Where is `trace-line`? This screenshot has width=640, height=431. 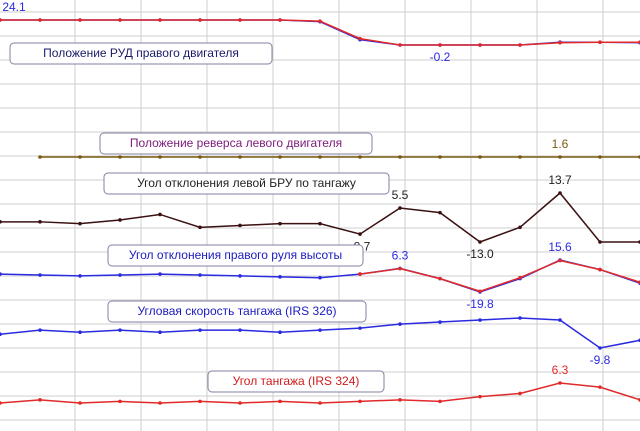 trace-line is located at coordinates (499, 276).